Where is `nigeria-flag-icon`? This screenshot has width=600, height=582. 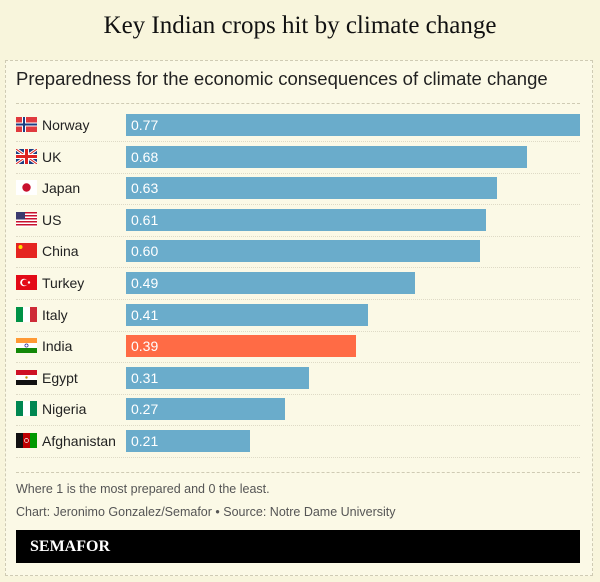 nigeria-flag-icon is located at coordinates (26, 409).